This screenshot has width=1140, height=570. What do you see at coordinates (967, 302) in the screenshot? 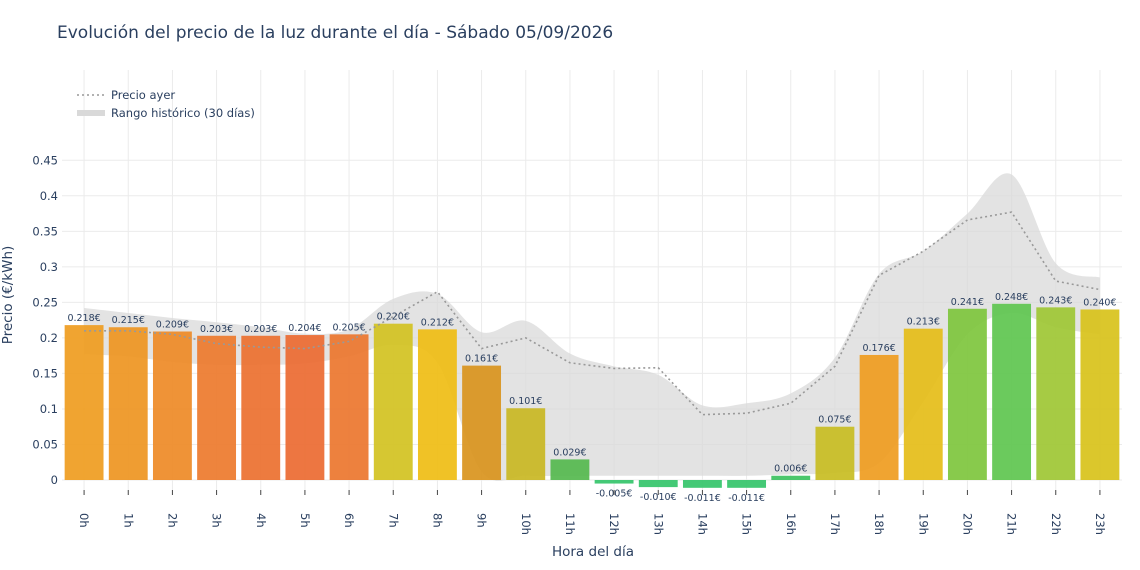
I see `bar-value-label: 0.241€` at bounding box center [967, 302].